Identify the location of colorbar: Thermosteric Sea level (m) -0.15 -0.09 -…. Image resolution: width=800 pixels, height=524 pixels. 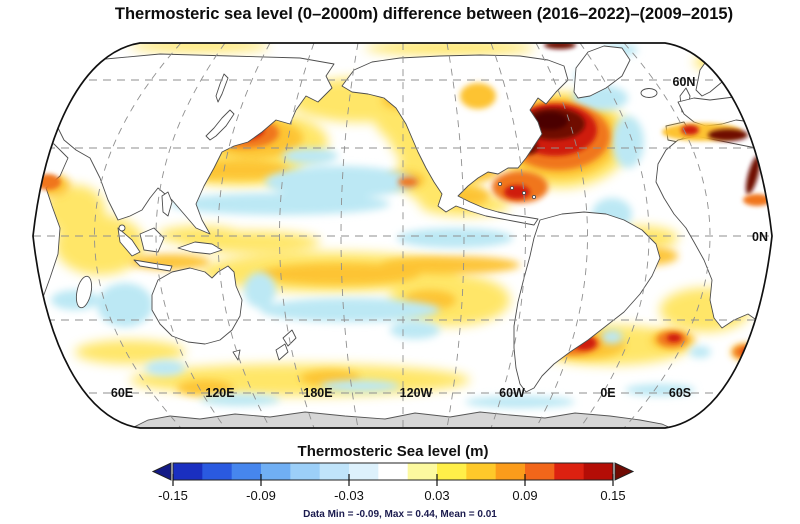
(393, 473).